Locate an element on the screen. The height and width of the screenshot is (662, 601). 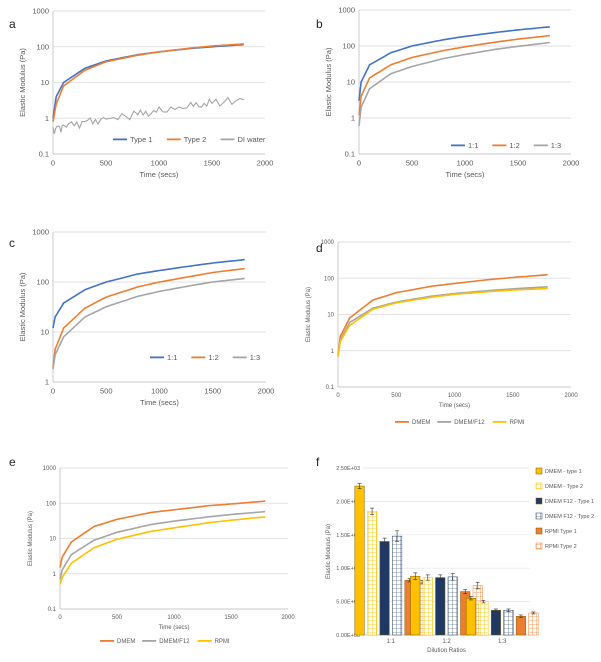
y-tick-label: 2.50E+03 is located at coordinates (348, 469).